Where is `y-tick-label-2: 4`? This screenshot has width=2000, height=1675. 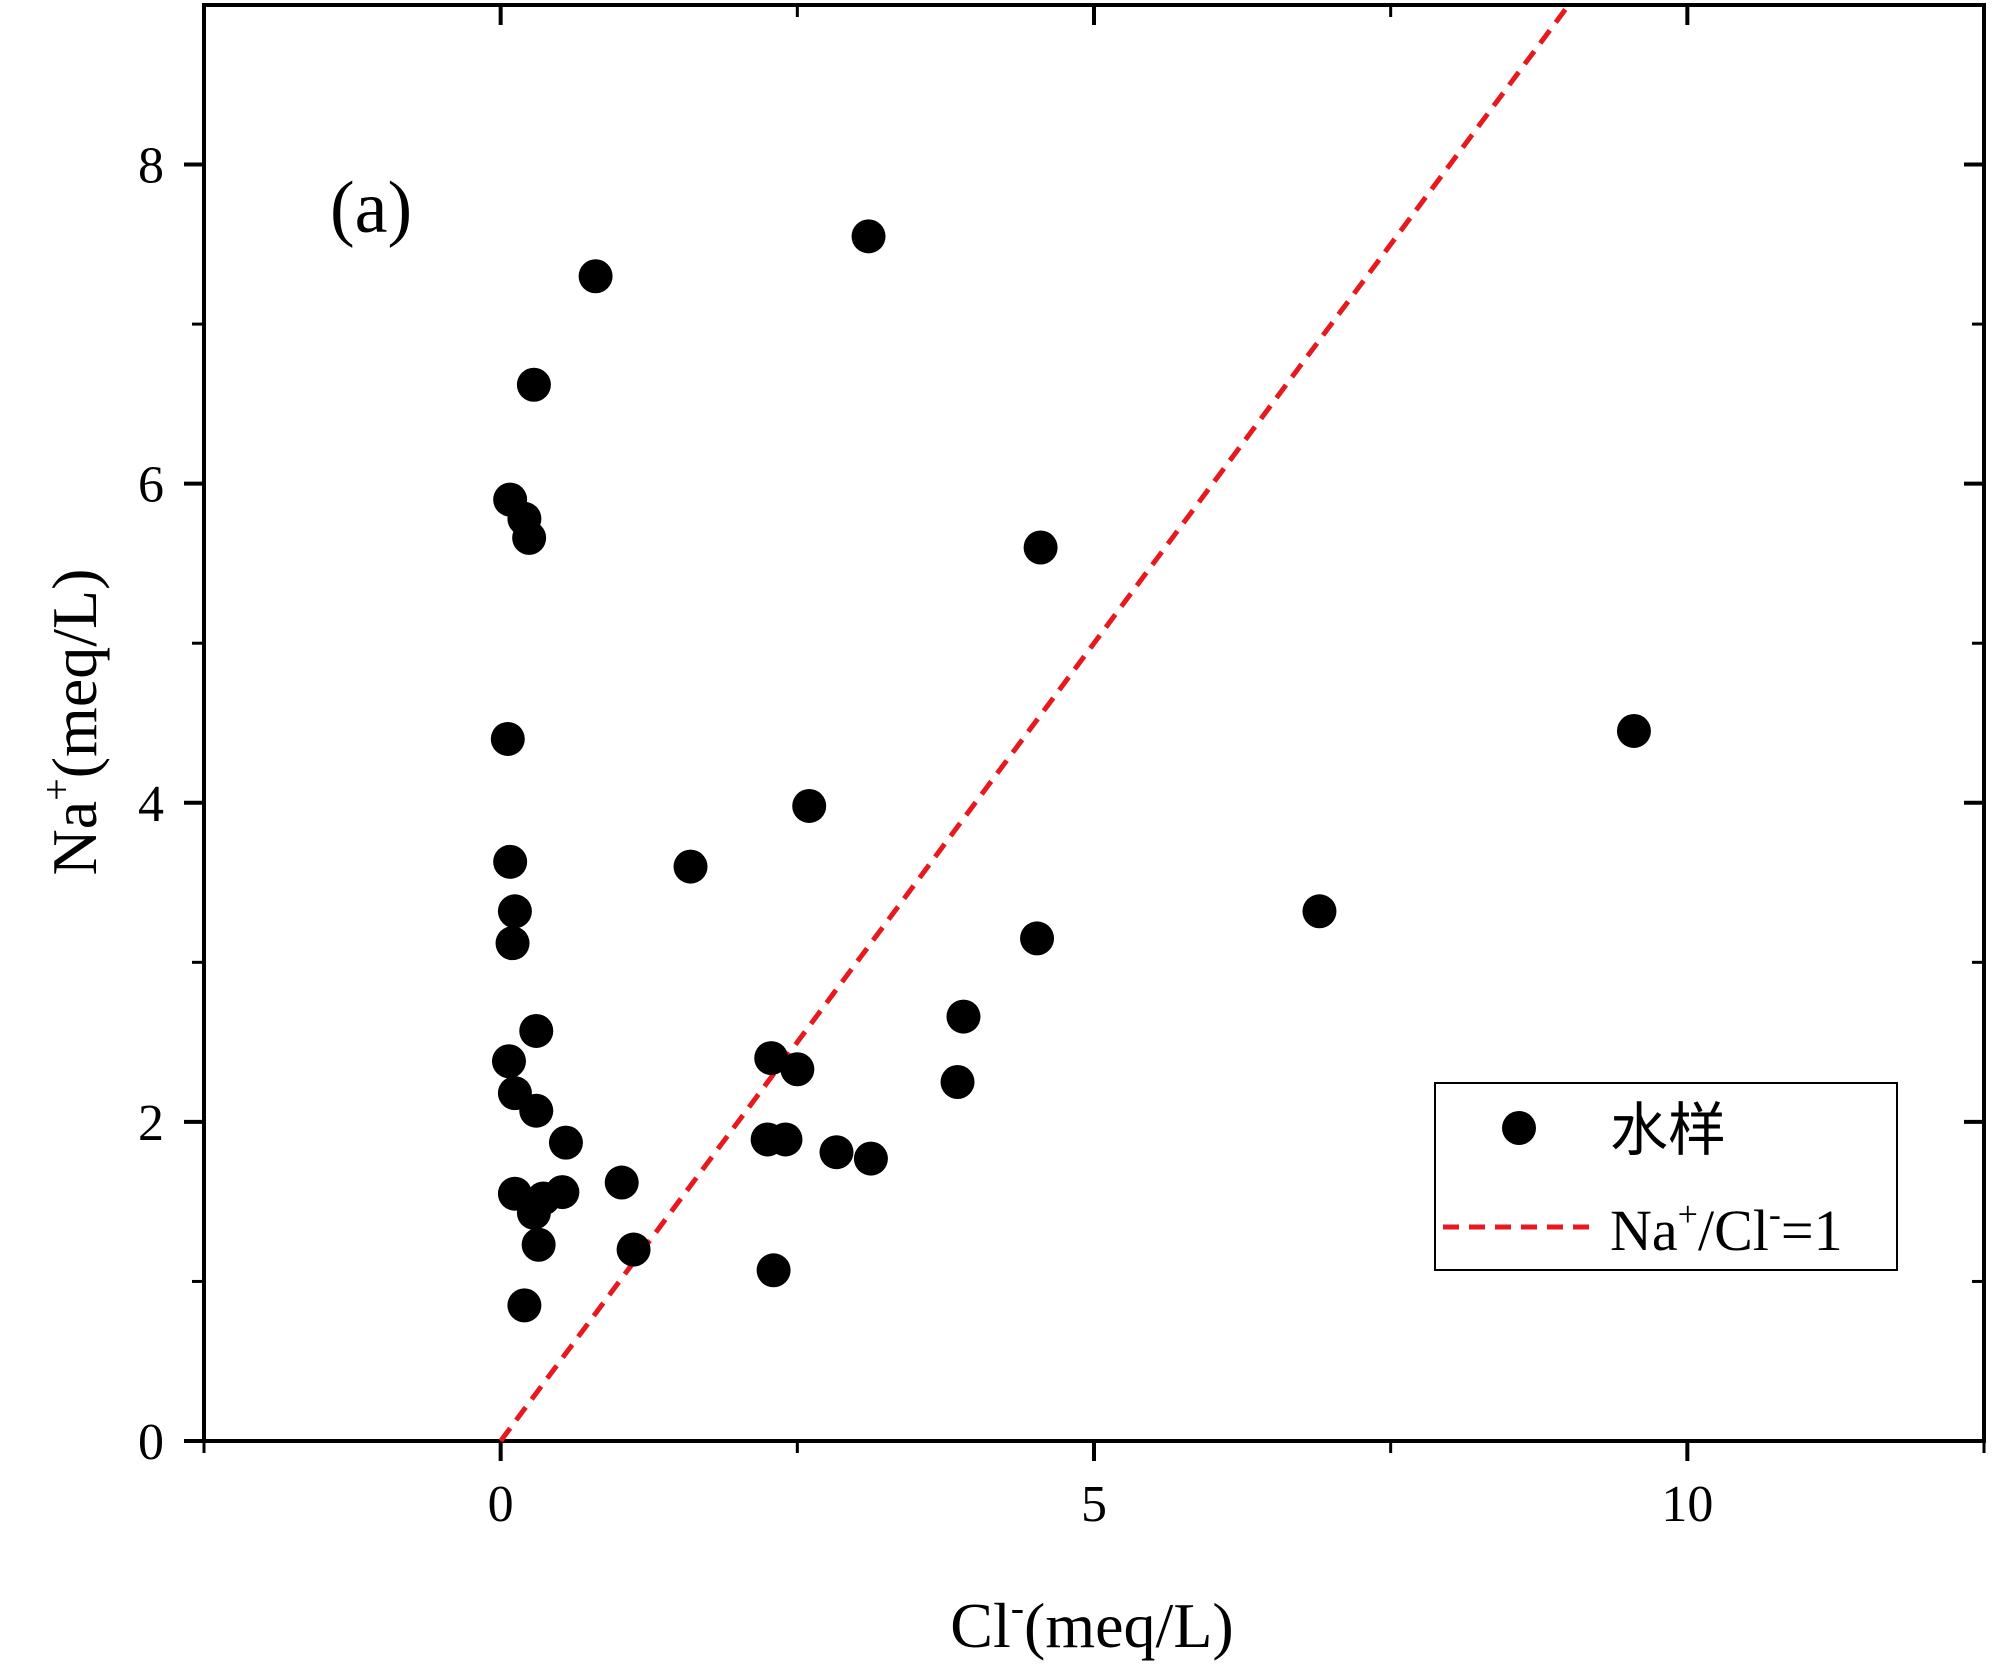
y-tick-label-2: 4 is located at coordinates (151, 804).